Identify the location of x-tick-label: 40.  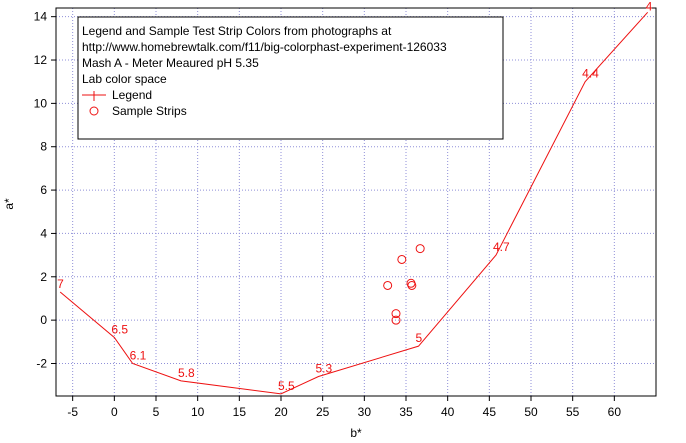
(448, 412).